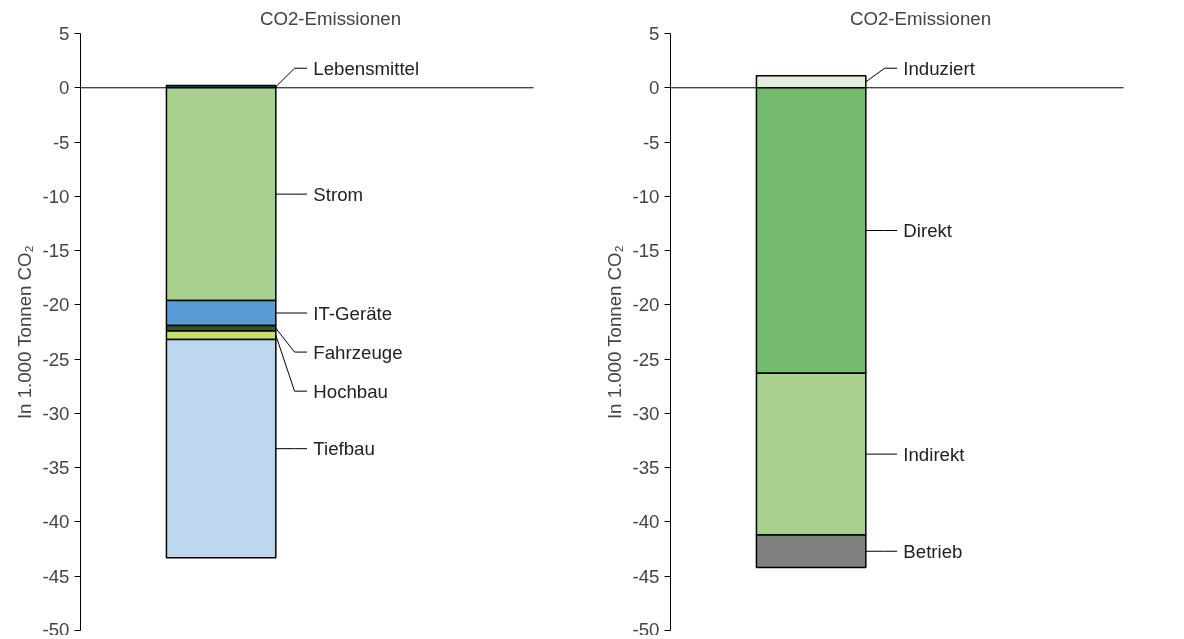  Describe the element at coordinates (939, 68) in the screenshot. I see `legend-label: Induziert` at that location.